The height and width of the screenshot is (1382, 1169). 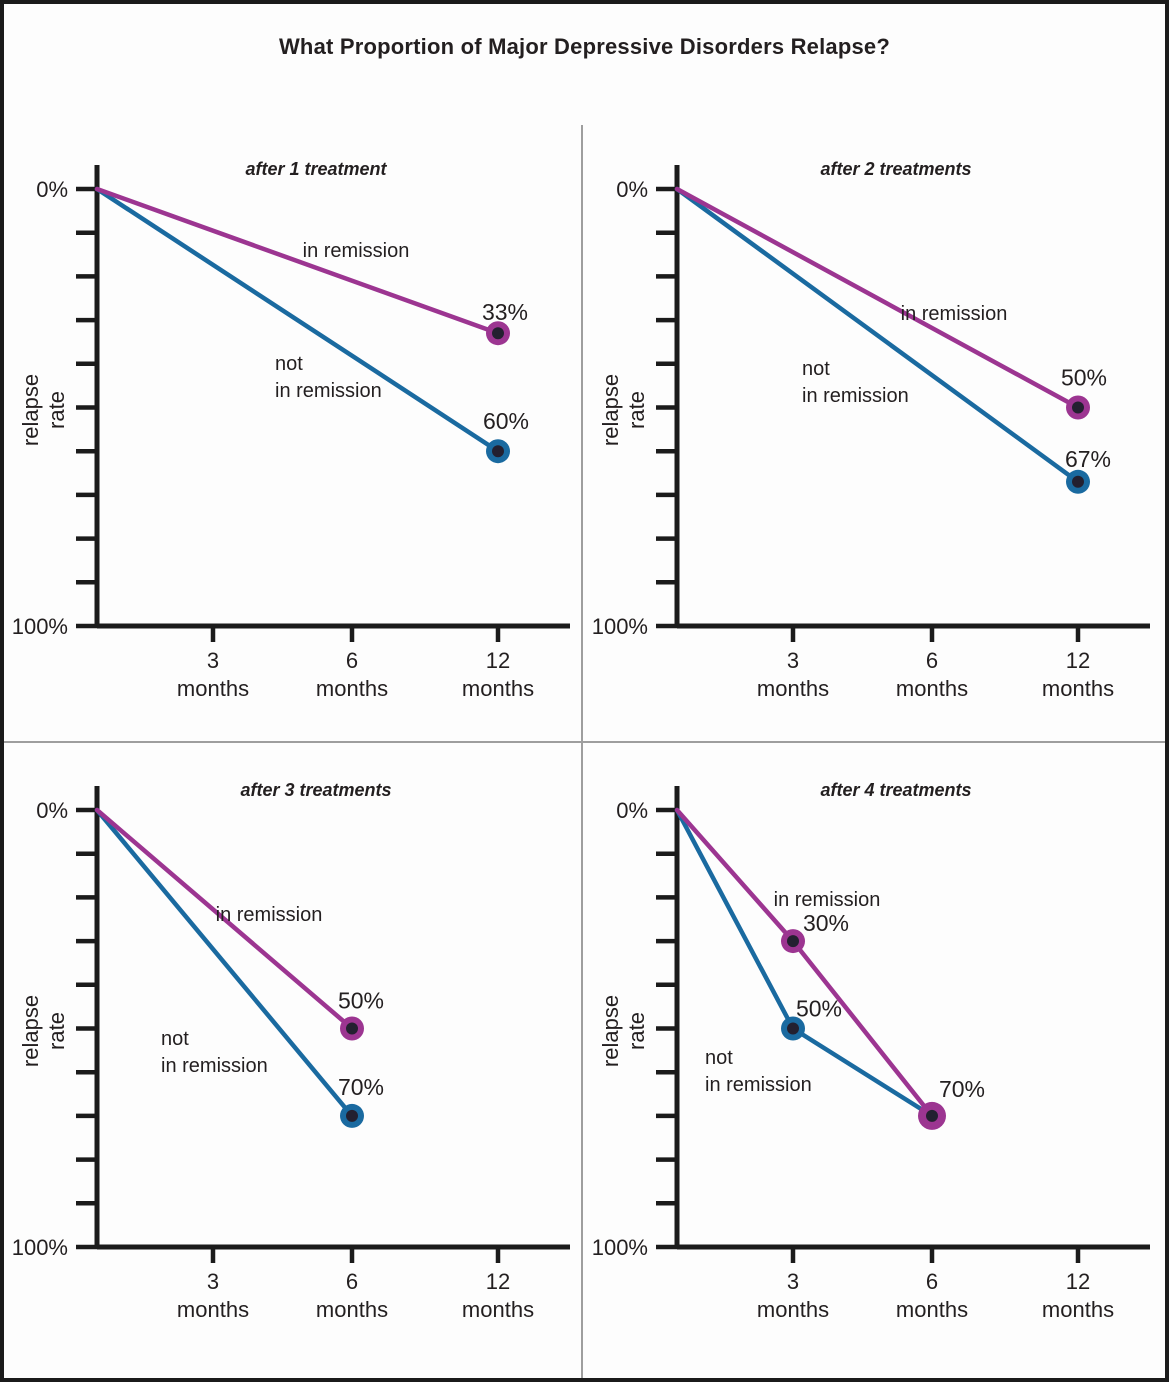 What do you see at coordinates (826, 923) in the screenshot?
I see `data-point-label: 30%` at bounding box center [826, 923].